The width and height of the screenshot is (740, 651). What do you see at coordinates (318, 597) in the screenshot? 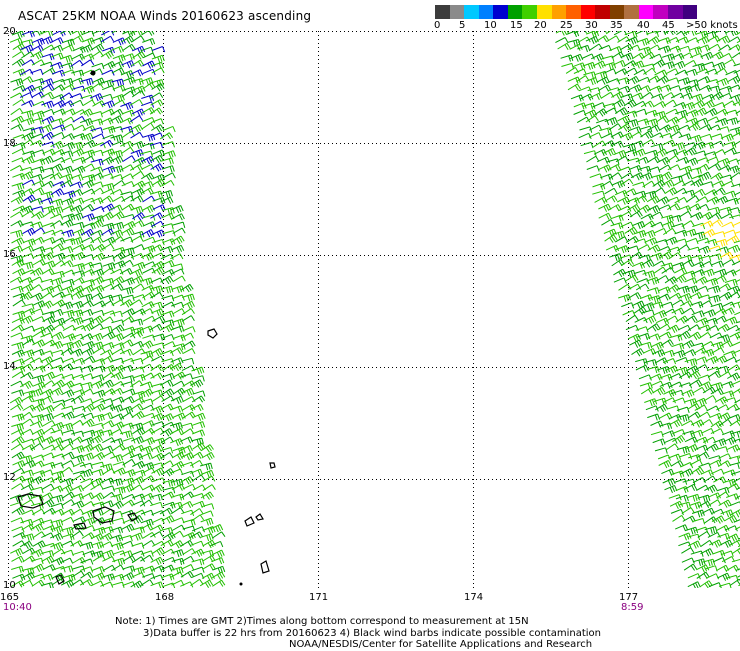
I see `lon-label-171e: 171` at bounding box center [318, 597].